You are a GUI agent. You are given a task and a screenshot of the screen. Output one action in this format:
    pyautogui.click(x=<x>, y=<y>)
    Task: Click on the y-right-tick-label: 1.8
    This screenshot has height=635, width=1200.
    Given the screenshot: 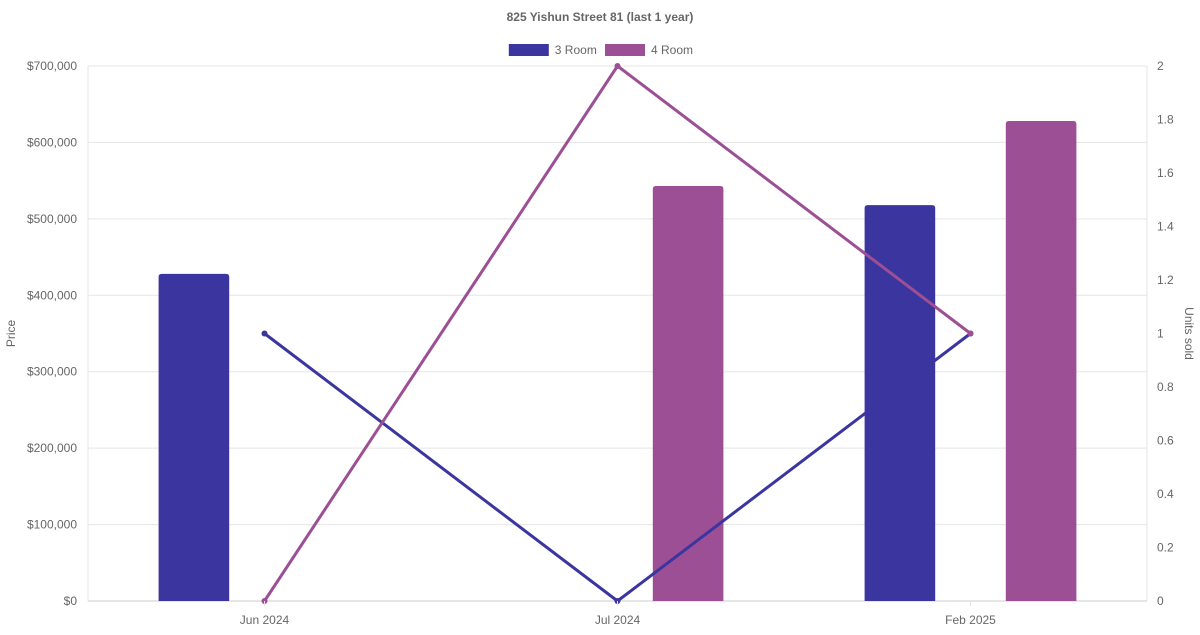 What is the action you would take?
    pyautogui.click(x=1165, y=120)
    